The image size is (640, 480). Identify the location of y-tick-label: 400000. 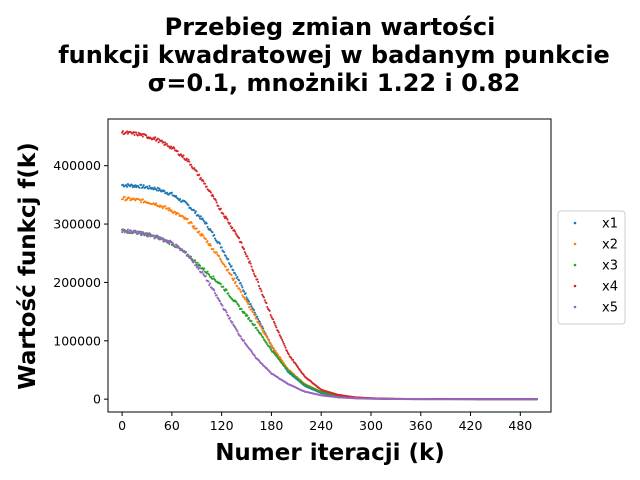
(77, 165).